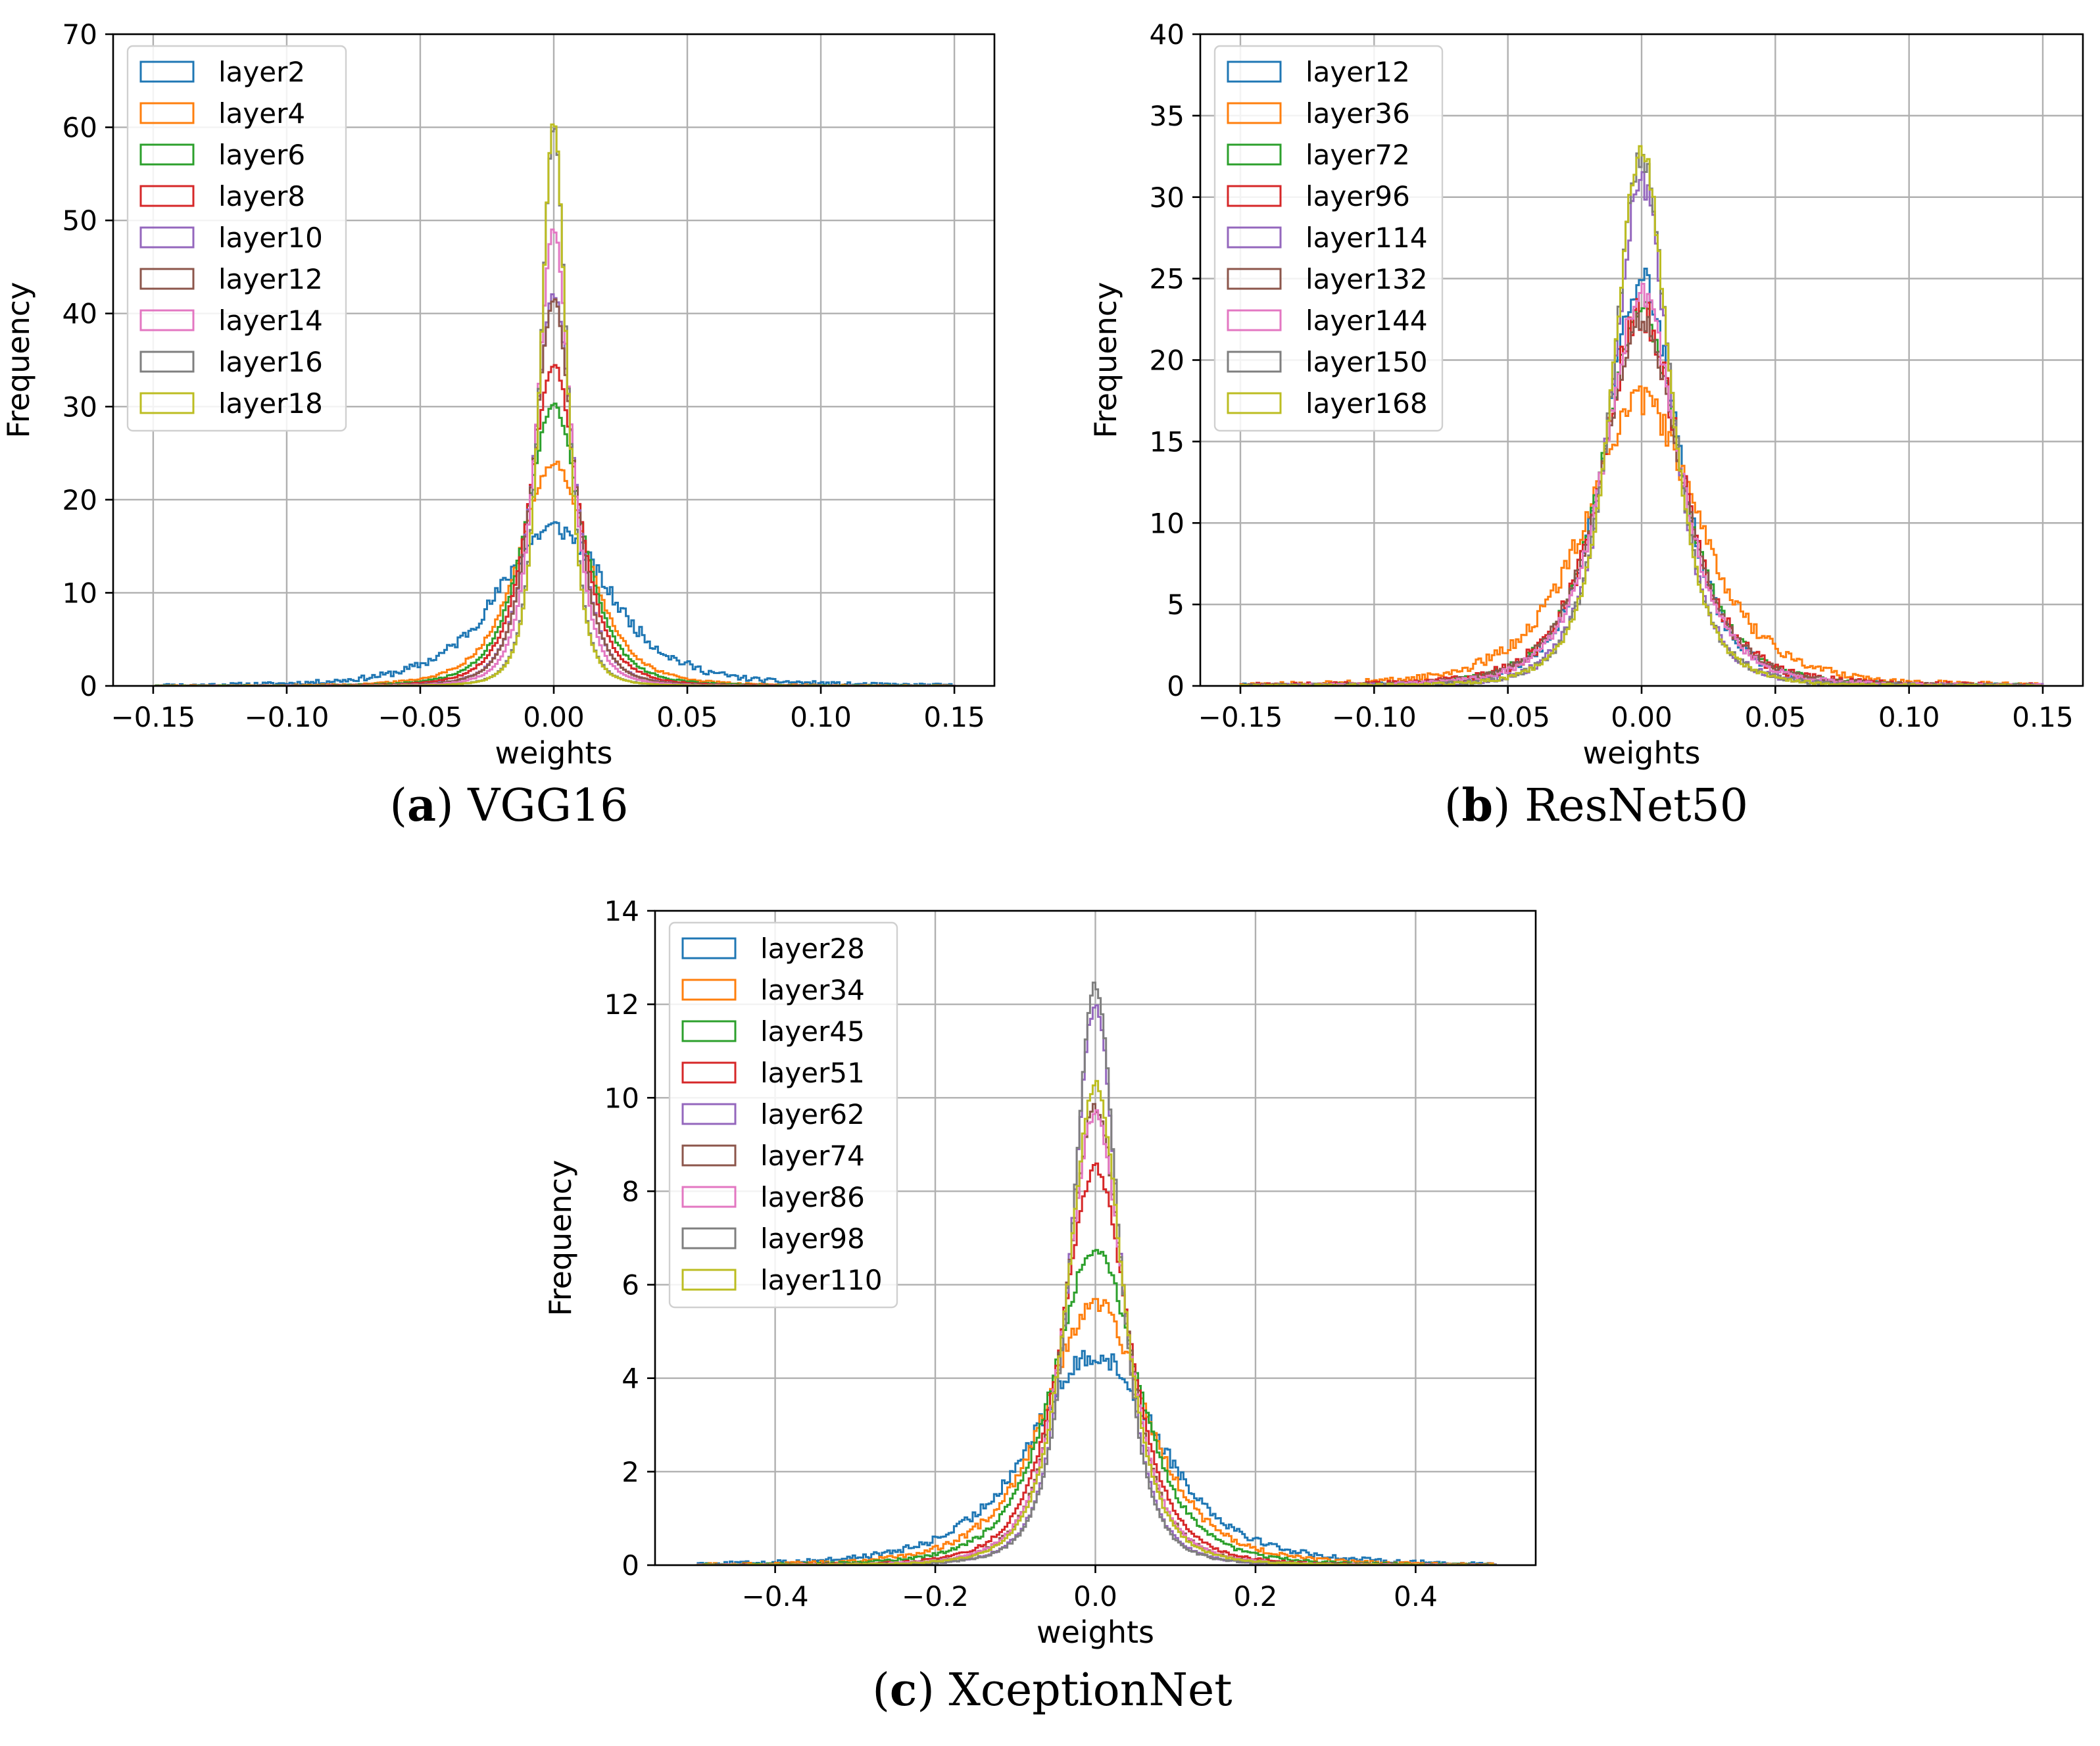 The width and height of the screenshot is (2100, 1746). I want to click on panel-caption: (b) ResNet50, so click(1596, 805).